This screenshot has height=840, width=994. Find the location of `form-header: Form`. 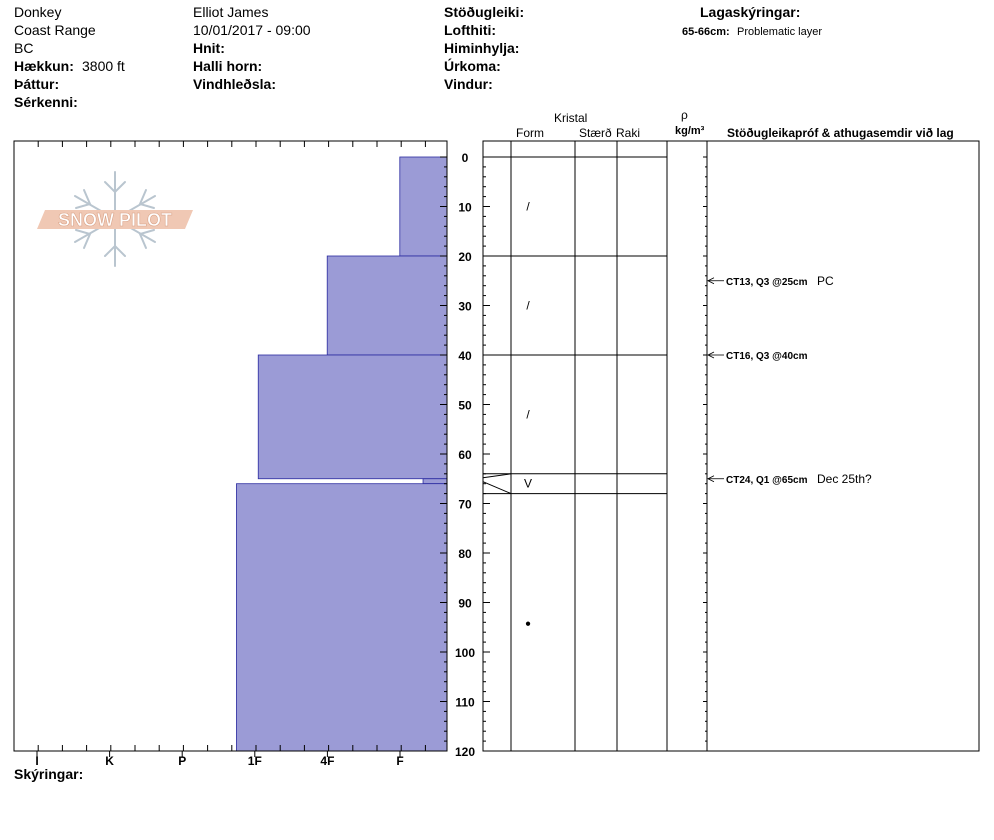

form-header: Form is located at coordinates (530, 133).